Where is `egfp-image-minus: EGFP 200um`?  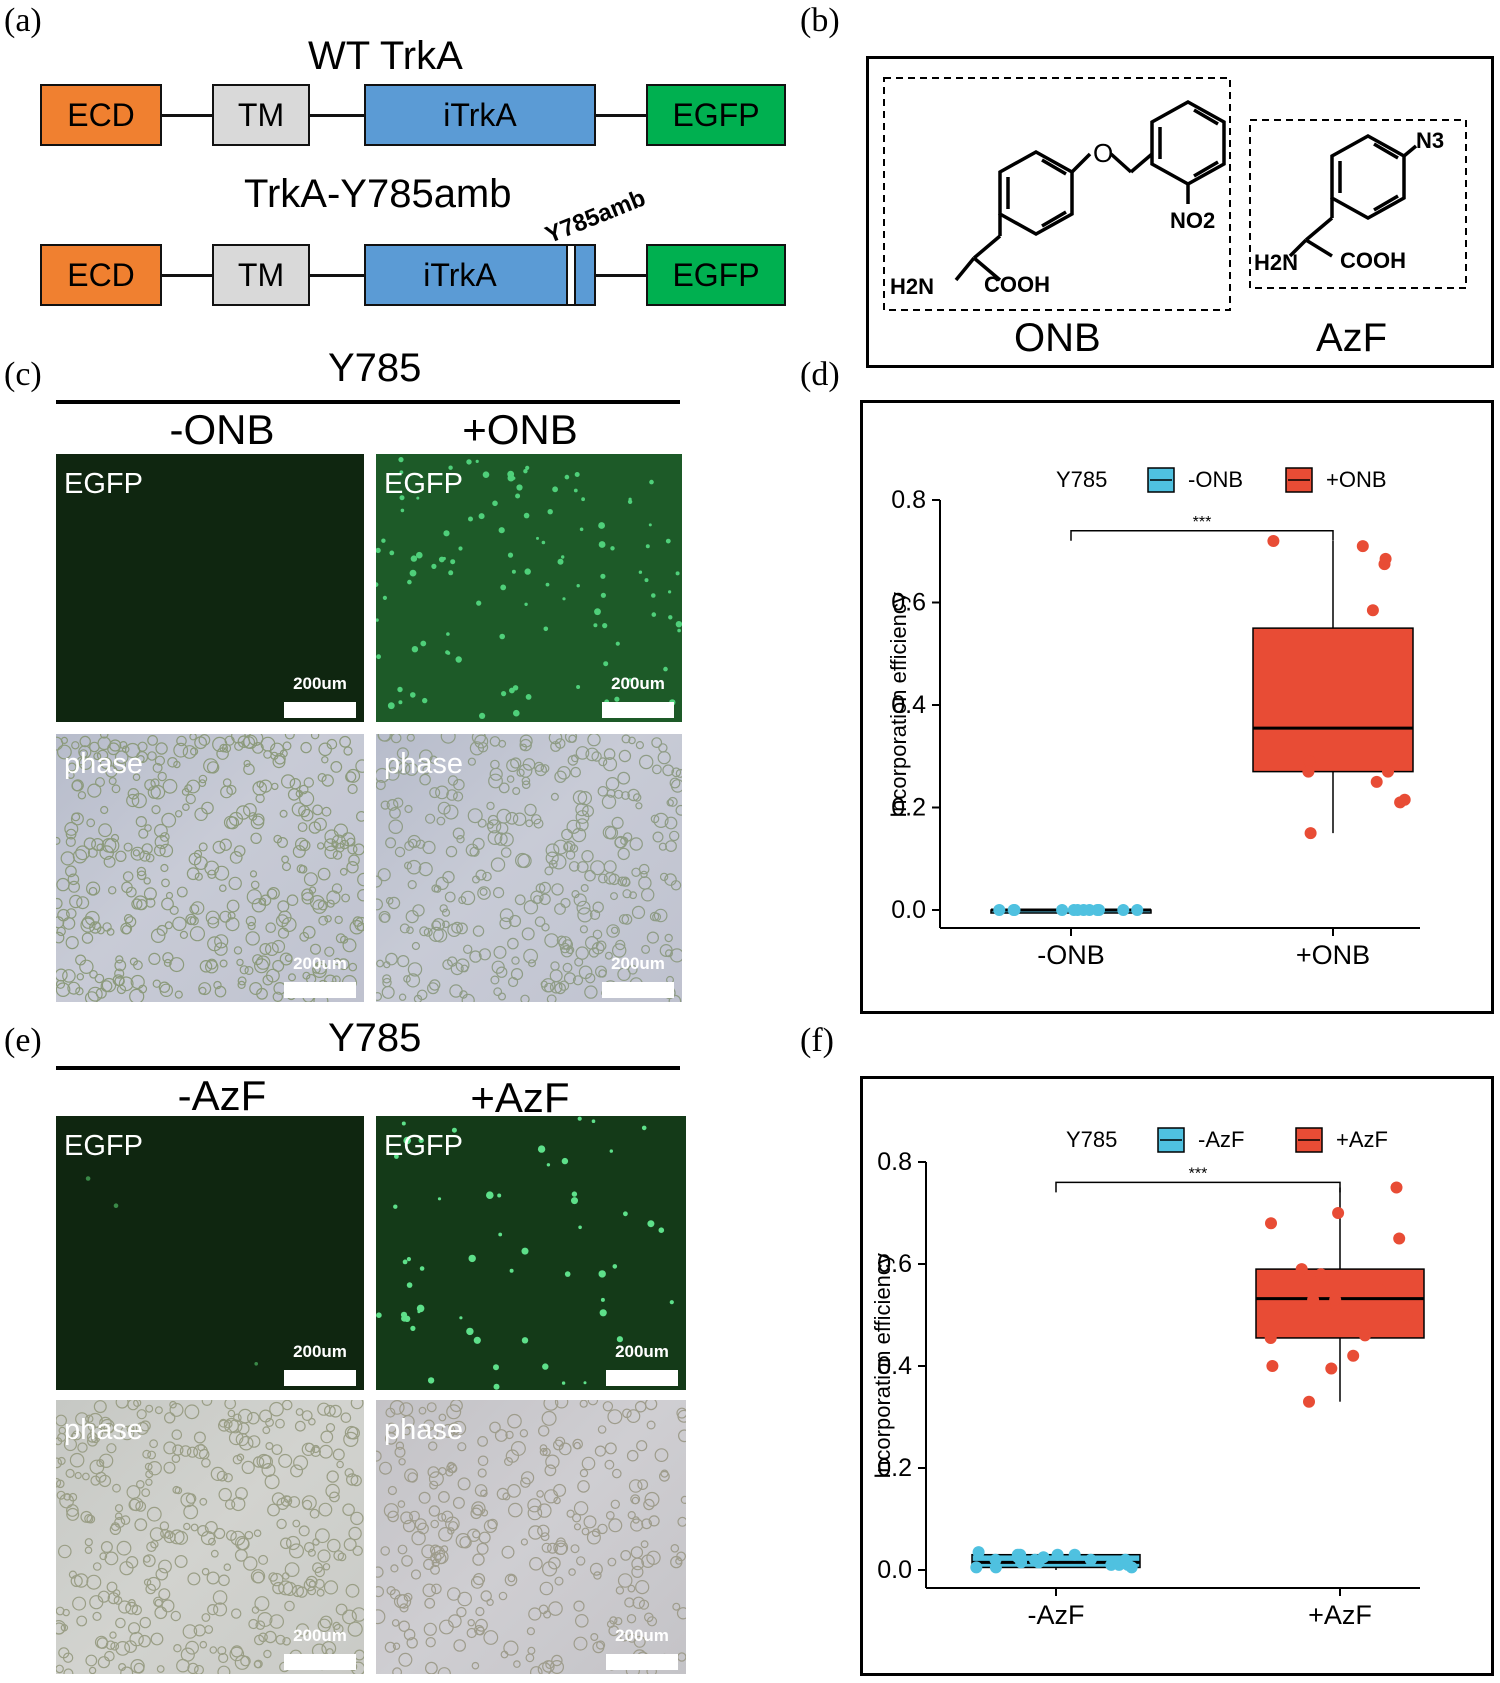 egfp-image-minus: EGFP 200um is located at coordinates (210, 1253).